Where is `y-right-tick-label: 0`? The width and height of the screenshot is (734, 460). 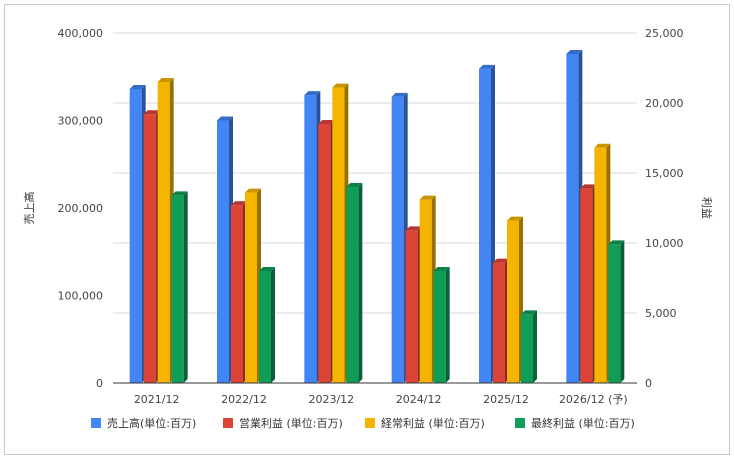
y-right-tick-label: 0 is located at coordinates (648, 383).